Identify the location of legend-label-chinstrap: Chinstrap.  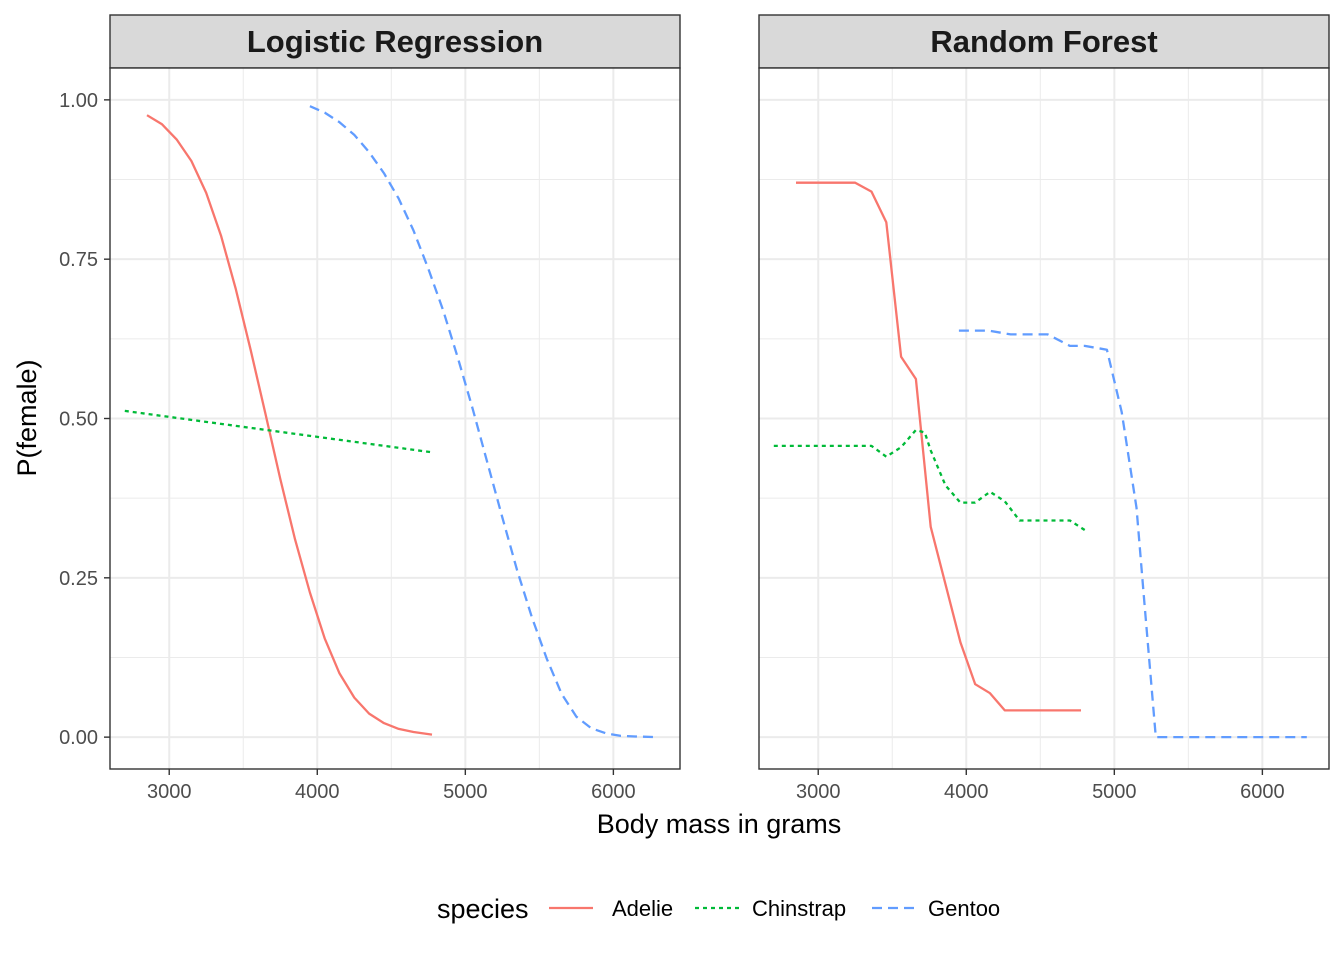
(799, 908).